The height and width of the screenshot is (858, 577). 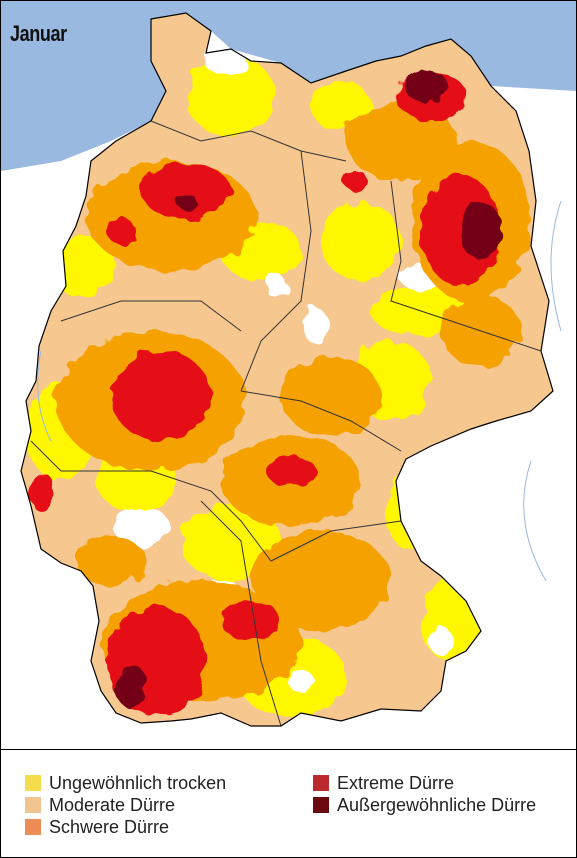 What do you see at coordinates (38, 33) in the screenshot?
I see `map-title: Januar` at bounding box center [38, 33].